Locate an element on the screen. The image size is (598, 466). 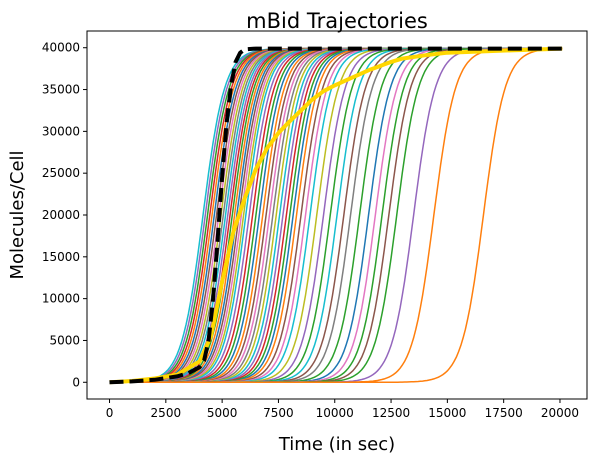
x-tick-label: 15000 is located at coordinates (447, 413).